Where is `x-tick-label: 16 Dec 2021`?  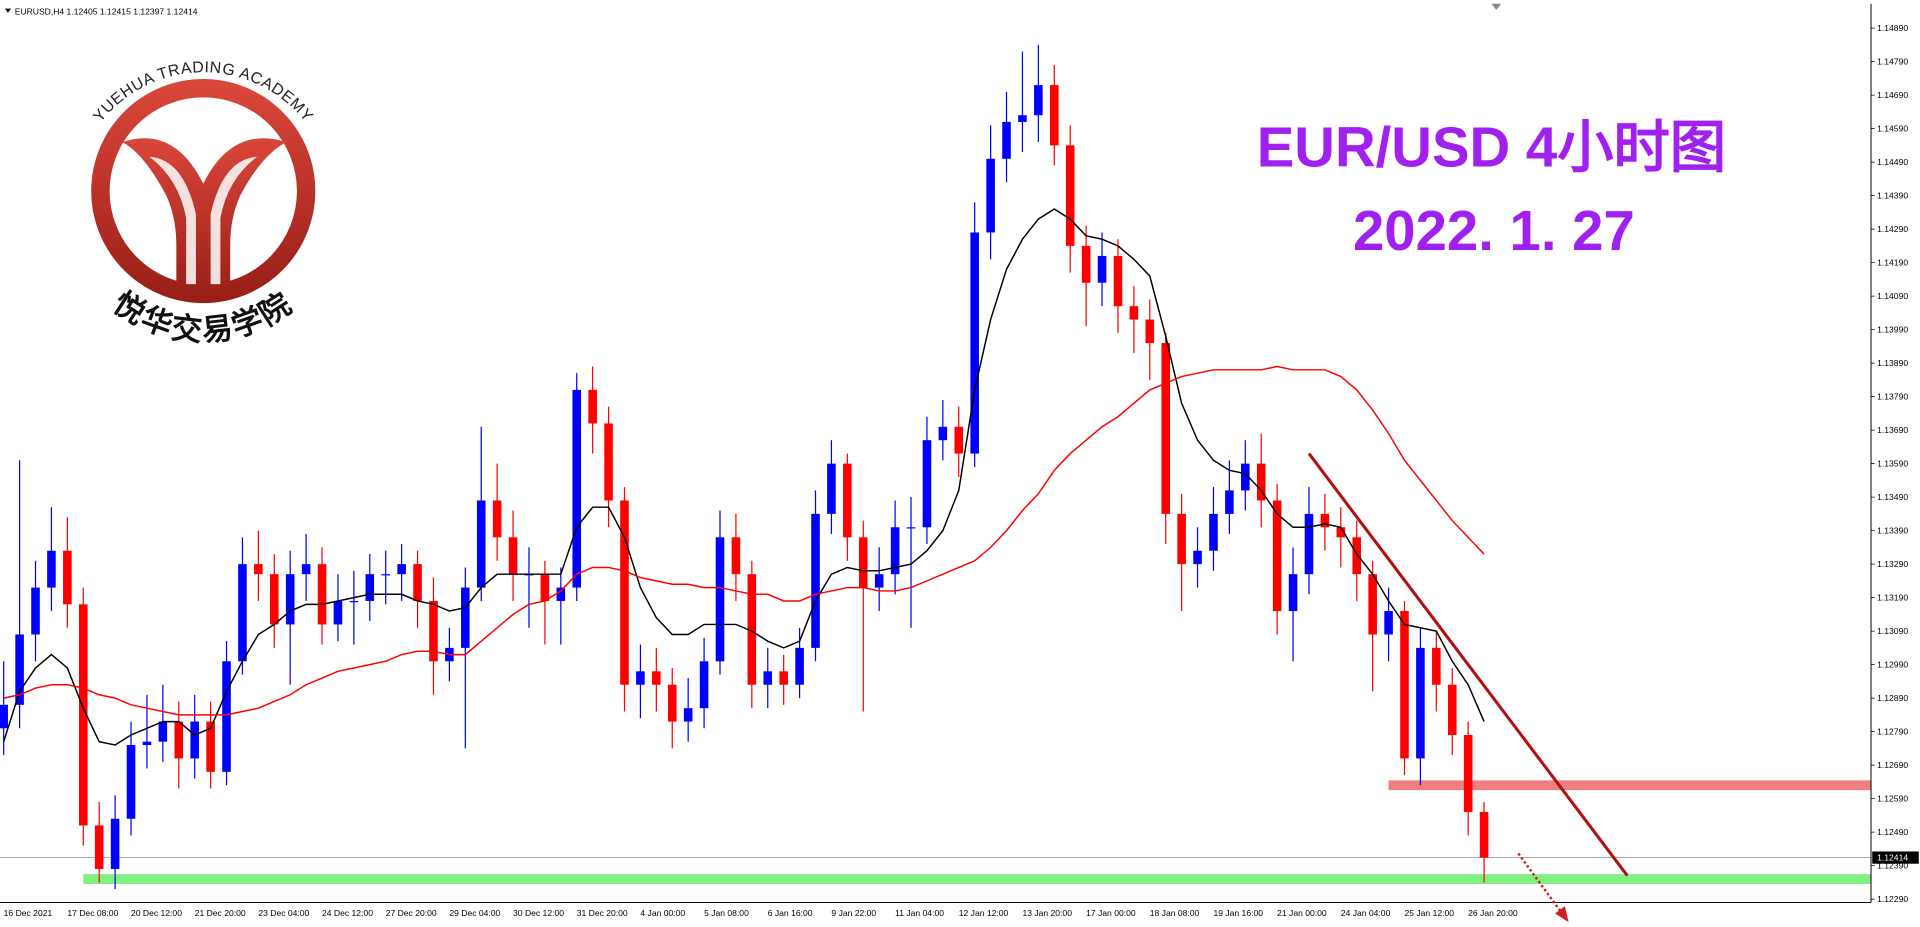
x-tick-label: 16 Dec 2021 is located at coordinates (28, 913).